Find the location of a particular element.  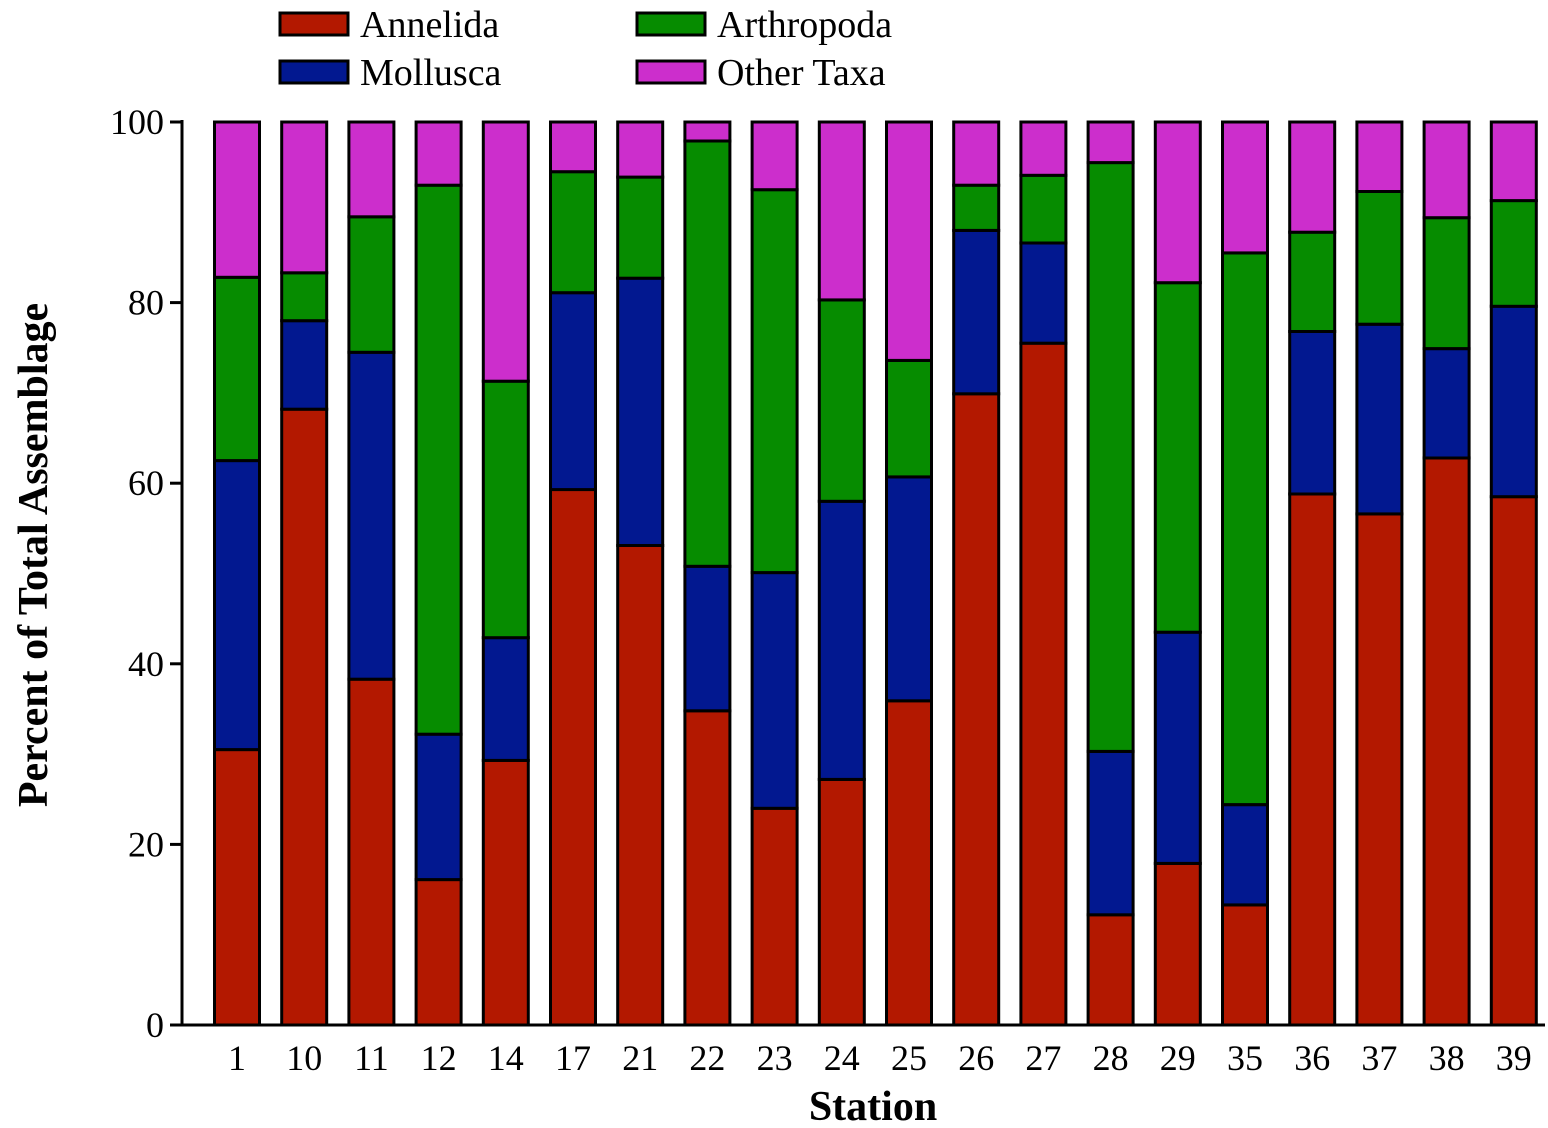

y-axis: 0 20 40 60 80 100 is located at coordinates (147, 573).